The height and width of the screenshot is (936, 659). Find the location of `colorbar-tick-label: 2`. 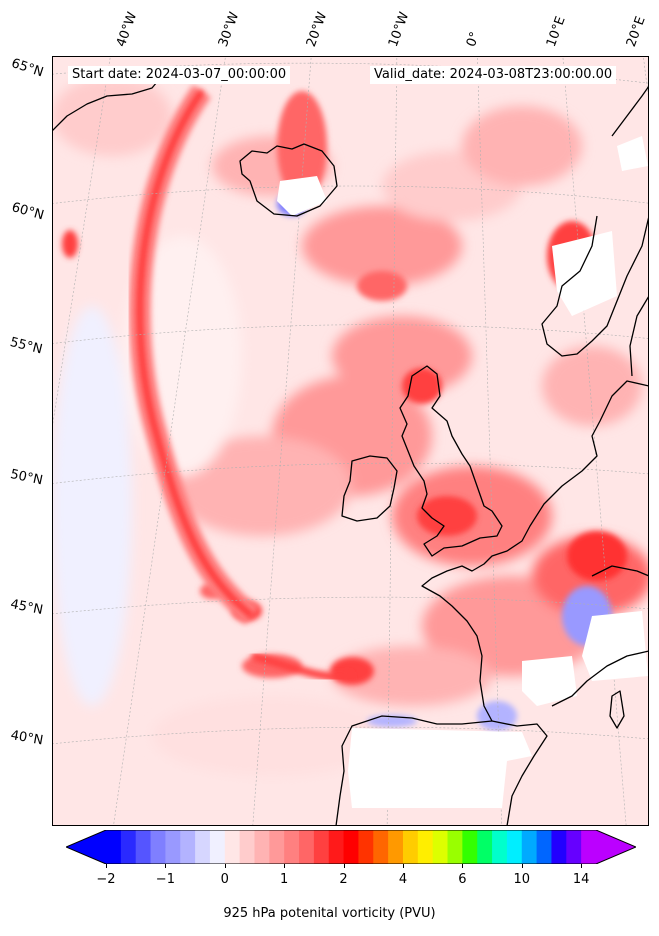

colorbar-tick-label: 2 is located at coordinates (343, 879).